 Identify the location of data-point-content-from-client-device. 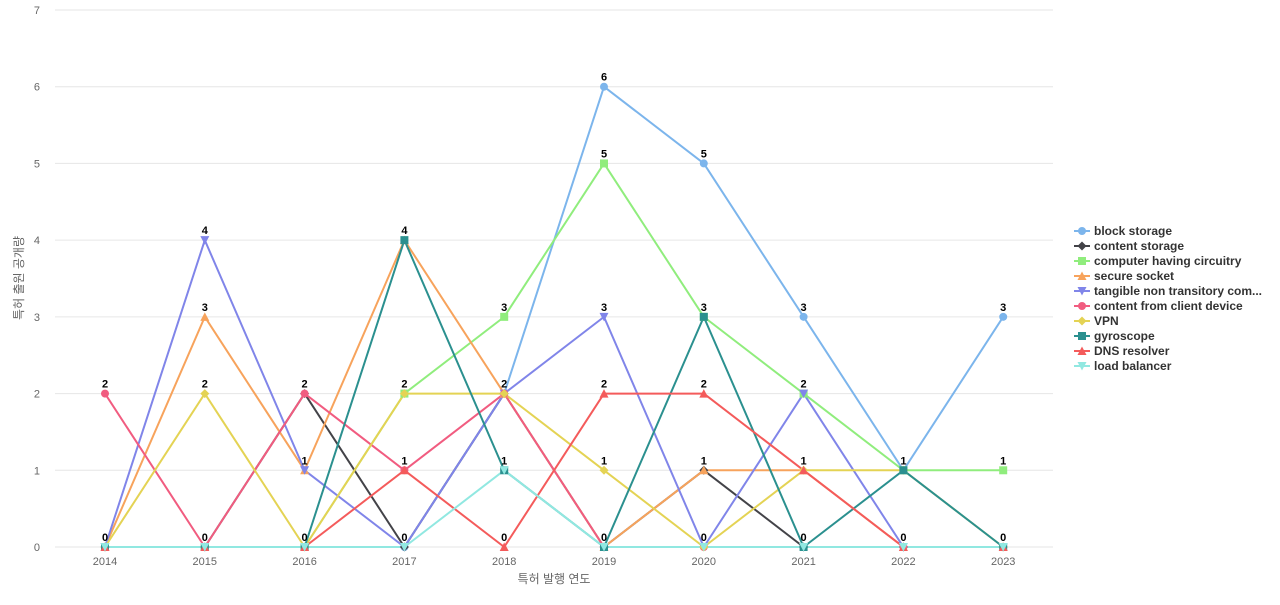
(105, 393).